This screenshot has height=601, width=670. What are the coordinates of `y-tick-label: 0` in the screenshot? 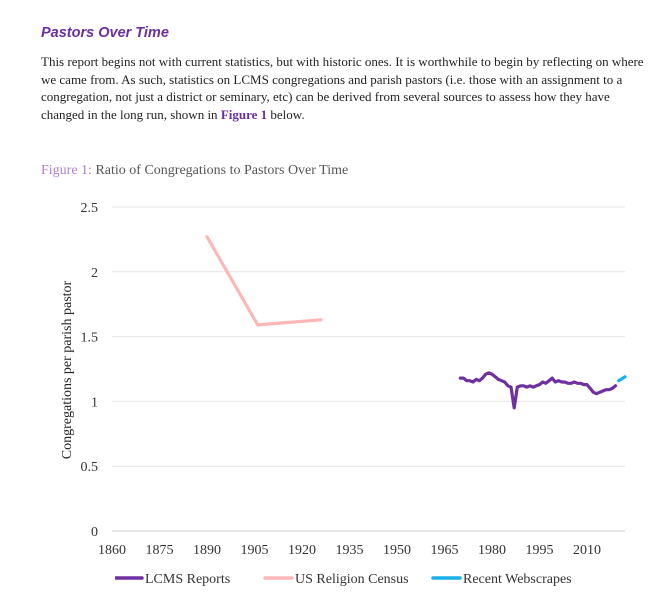 It's located at (94, 532).